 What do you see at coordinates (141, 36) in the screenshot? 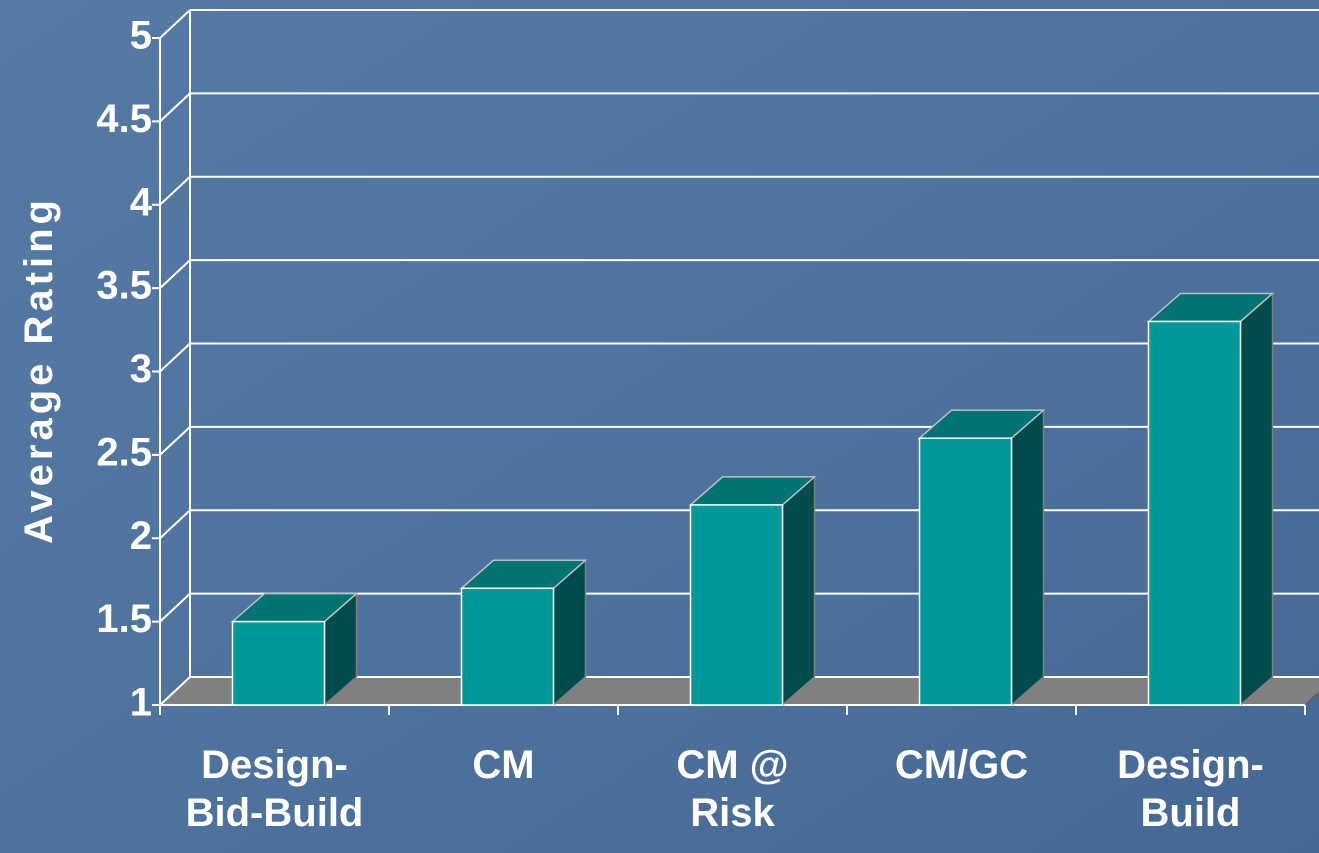
I see `y-tick-label: 5` at bounding box center [141, 36].